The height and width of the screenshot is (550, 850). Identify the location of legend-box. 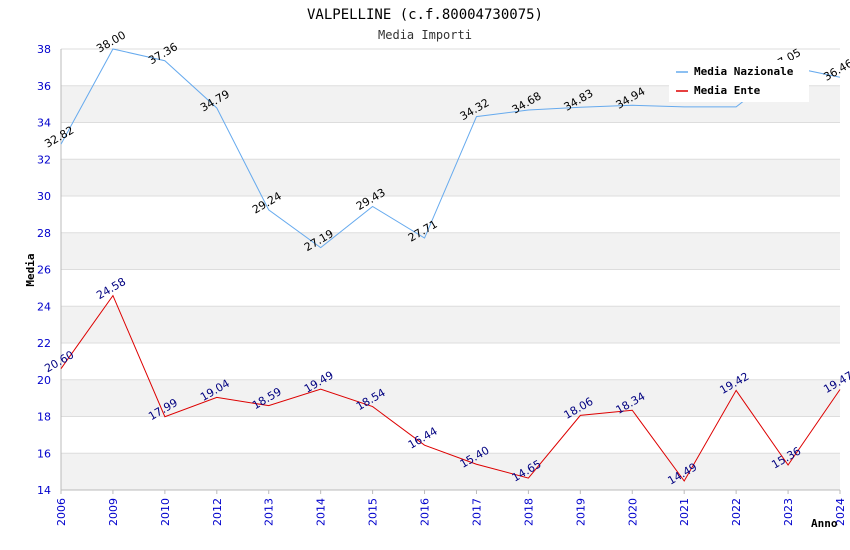
(739, 81).